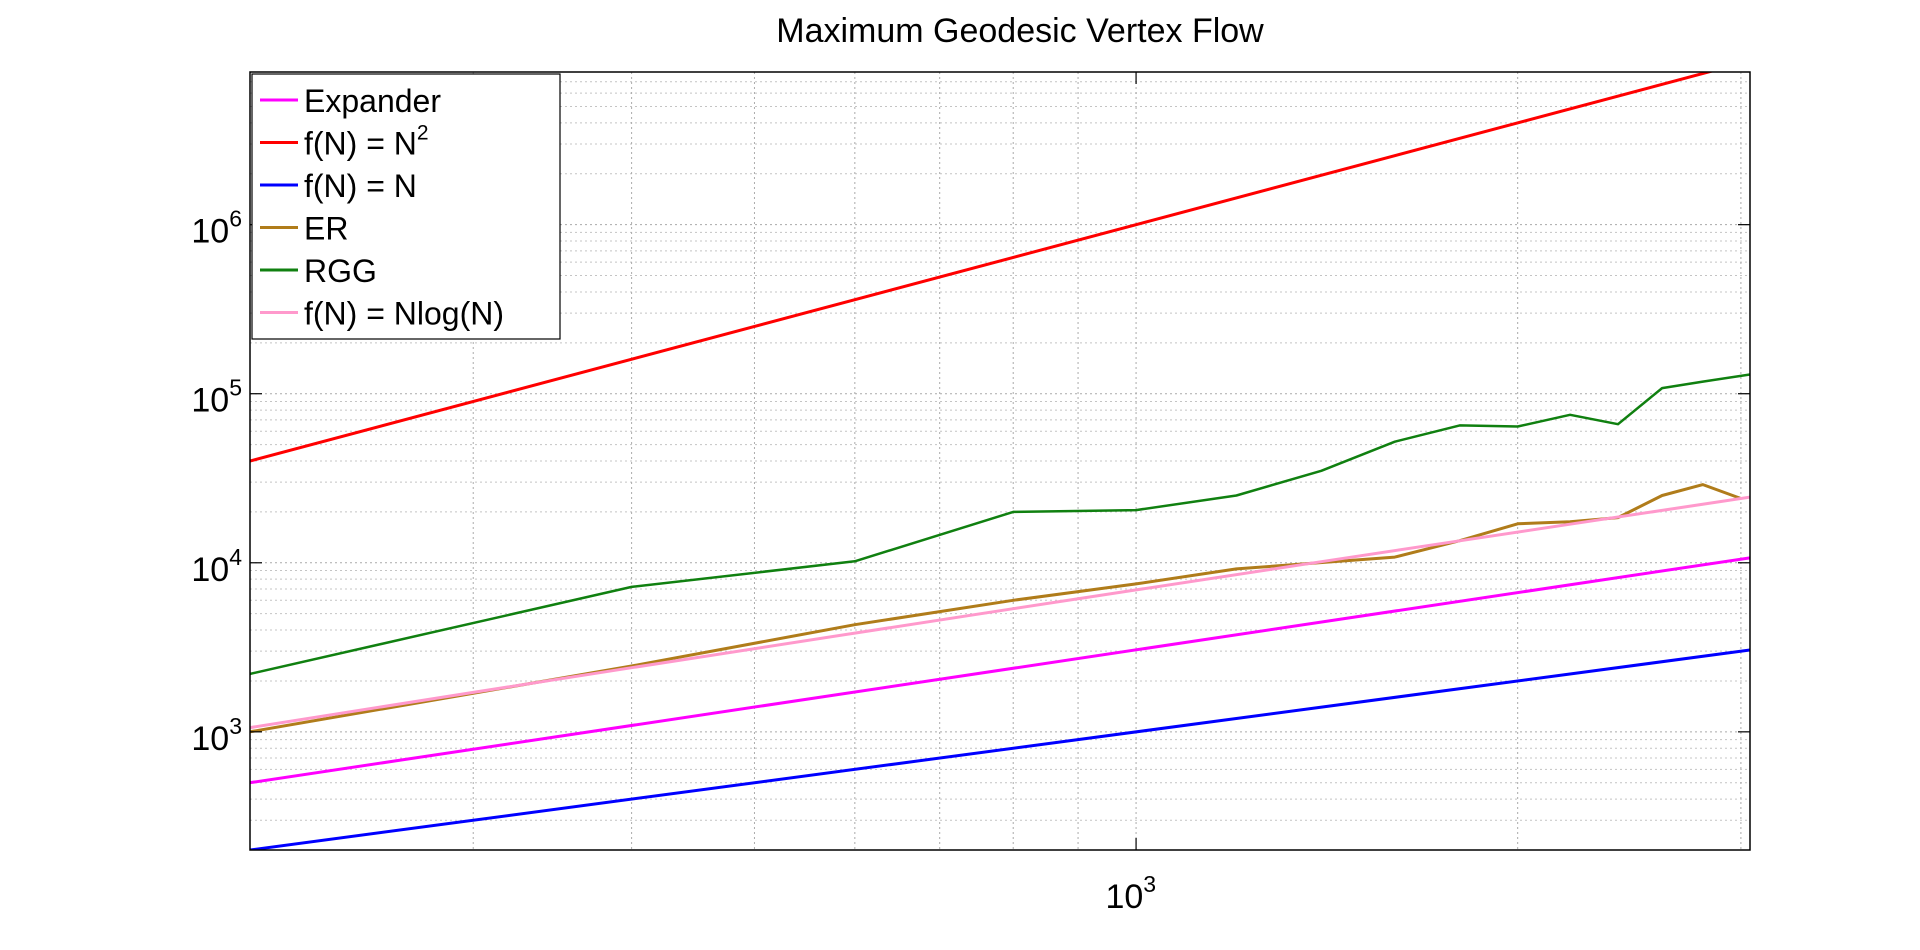  What do you see at coordinates (216, 735) in the screenshot?
I see `y-tick-label: 10³` at bounding box center [216, 735].